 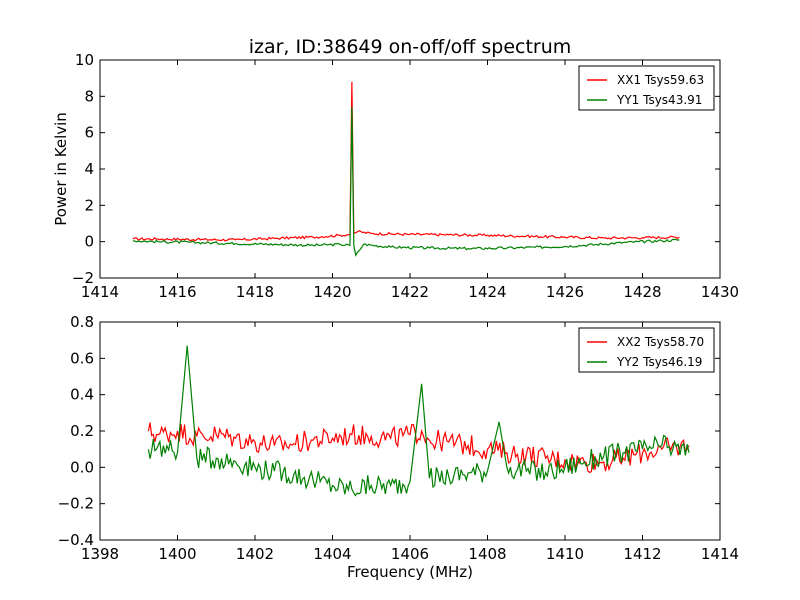 I want to click on legend-label: YY1 Tsys43.91, so click(x=659, y=100).